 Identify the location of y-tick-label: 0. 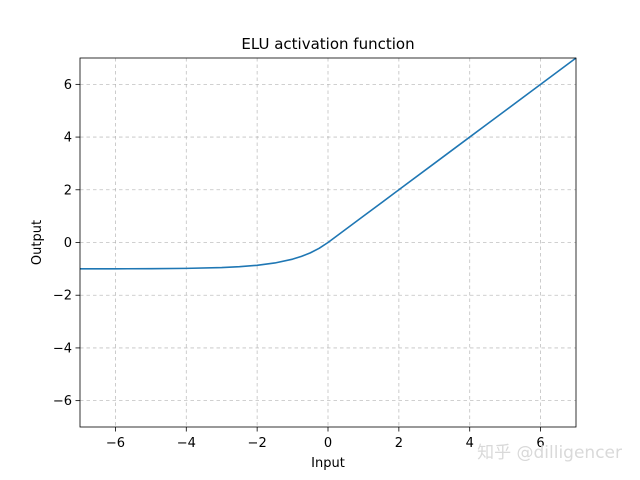
(68, 243).